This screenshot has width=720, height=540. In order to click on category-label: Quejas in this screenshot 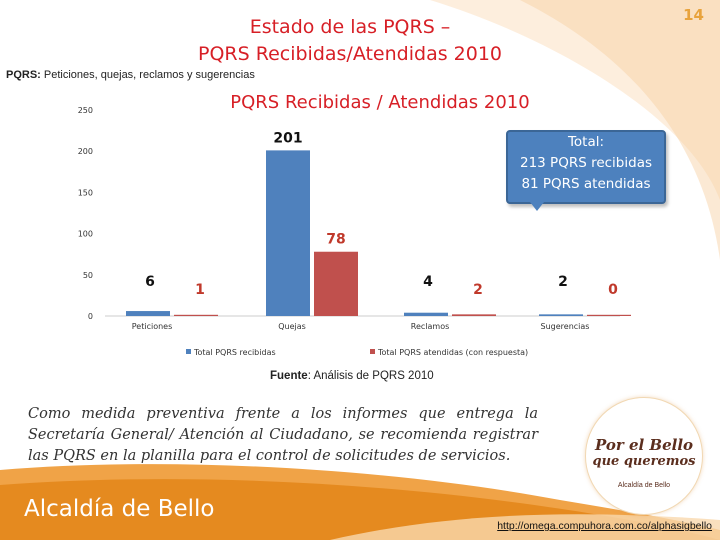, I will do `click(292, 326)`.